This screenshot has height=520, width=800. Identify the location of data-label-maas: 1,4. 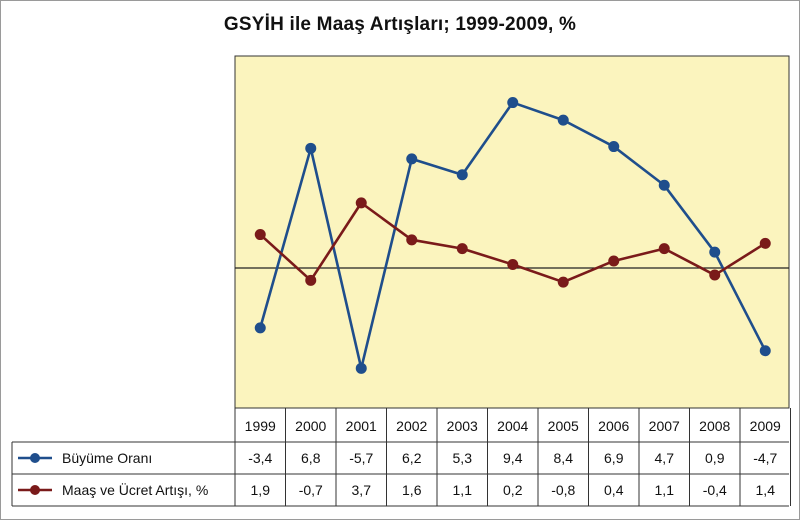
(766, 490).